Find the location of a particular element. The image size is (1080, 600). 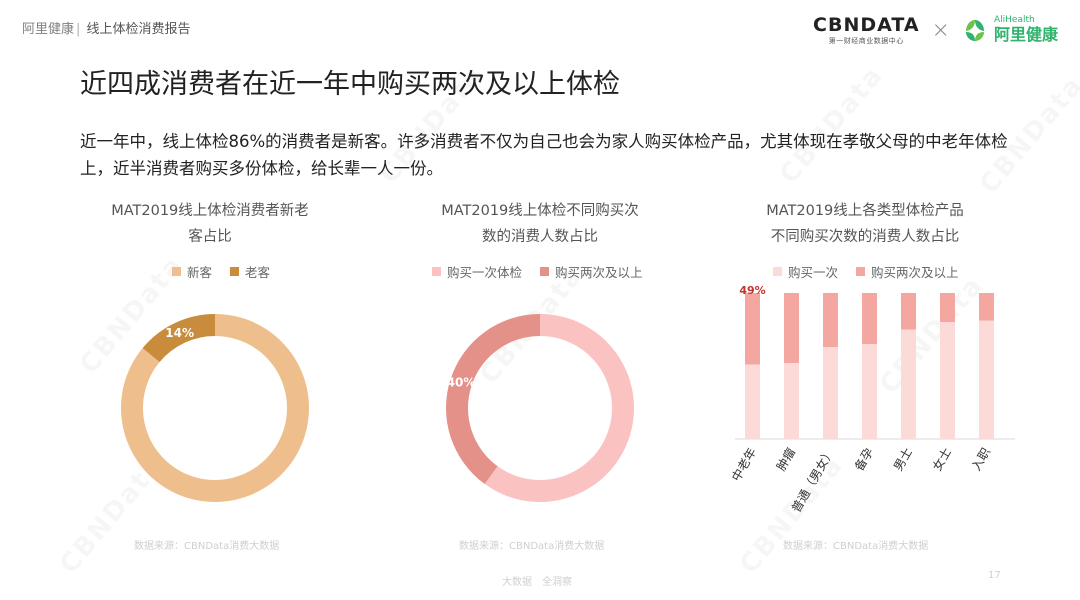

legend-item: 购买一次体检 is located at coordinates (477, 271).